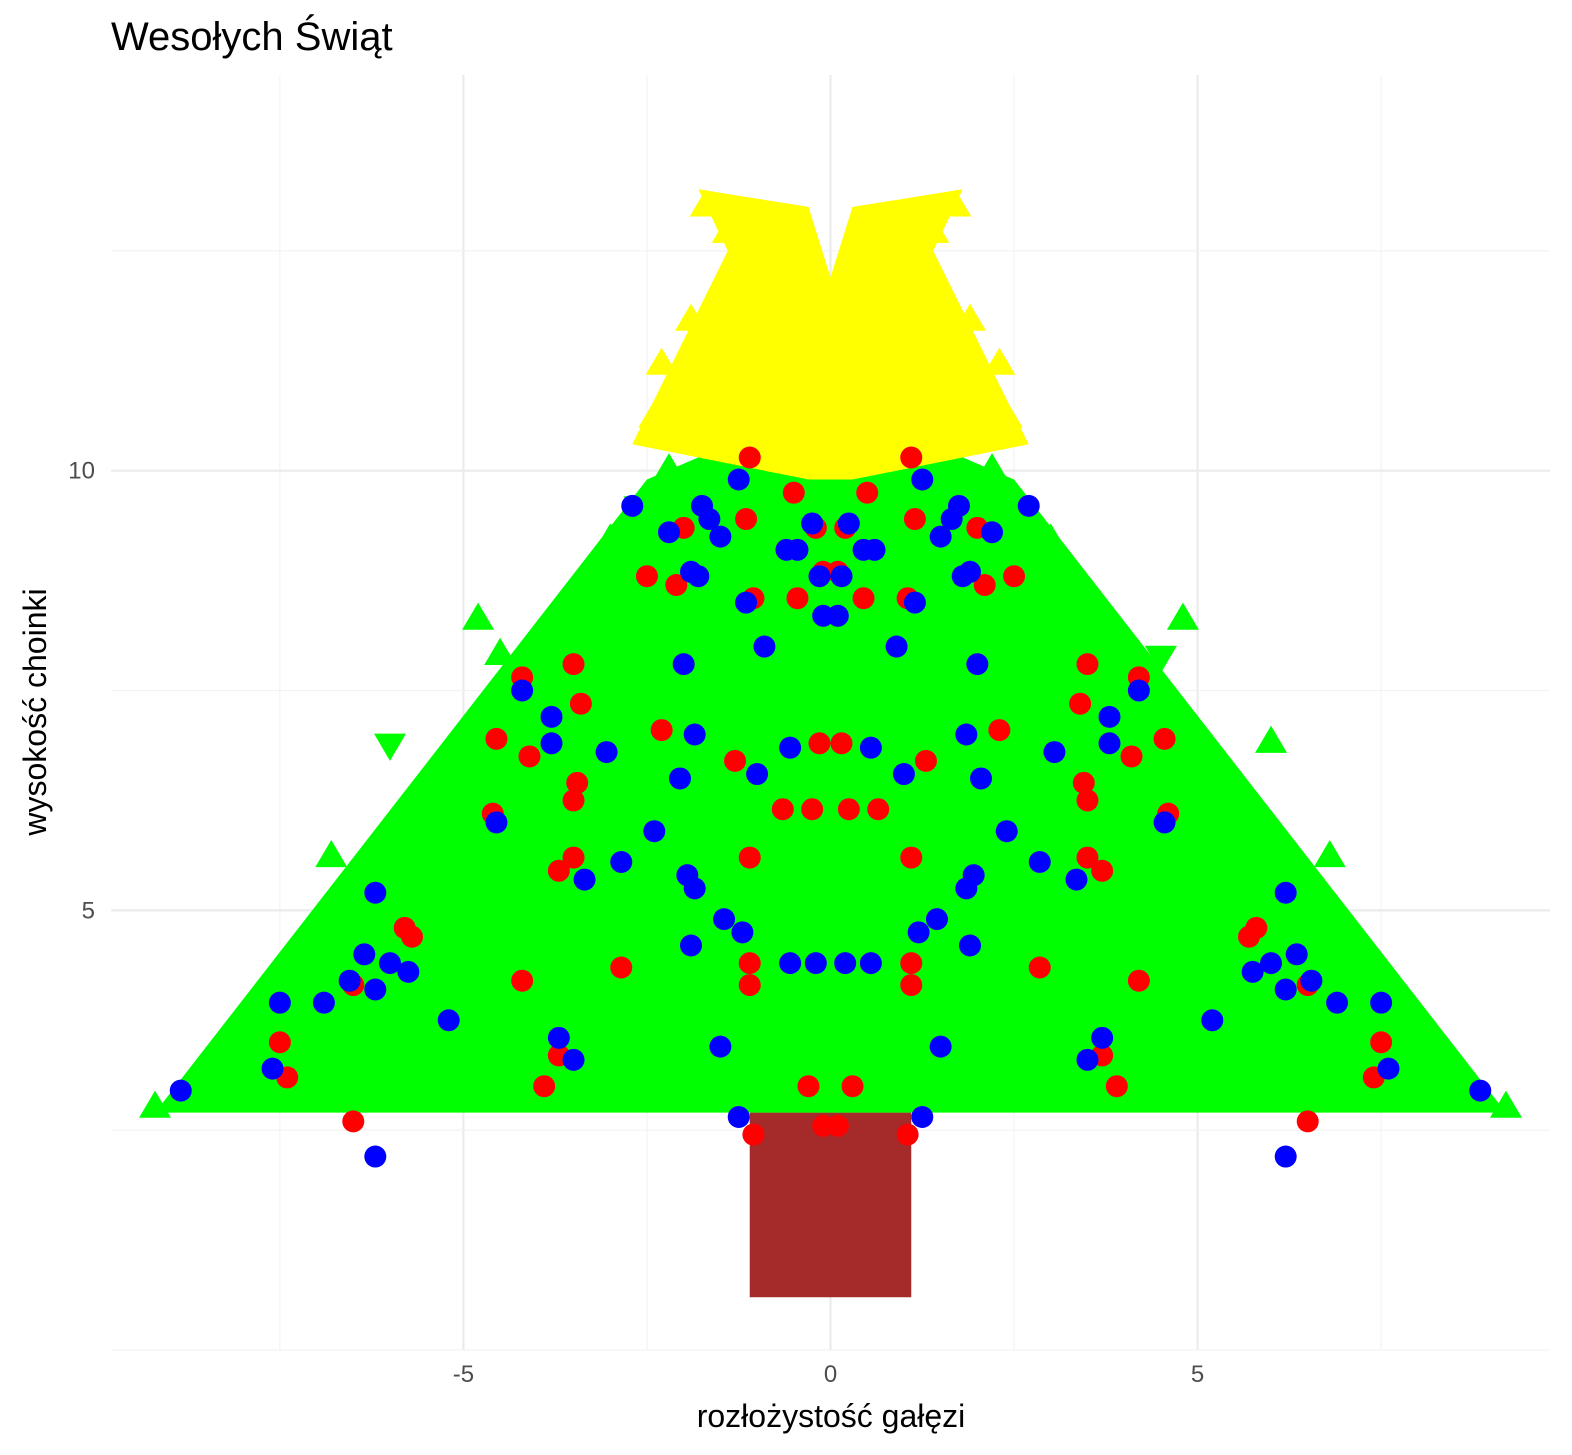 This screenshot has height=1455, width=1572. What do you see at coordinates (830, 334) in the screenshot?
I see `star-layer` at bounding box center [830, 334].